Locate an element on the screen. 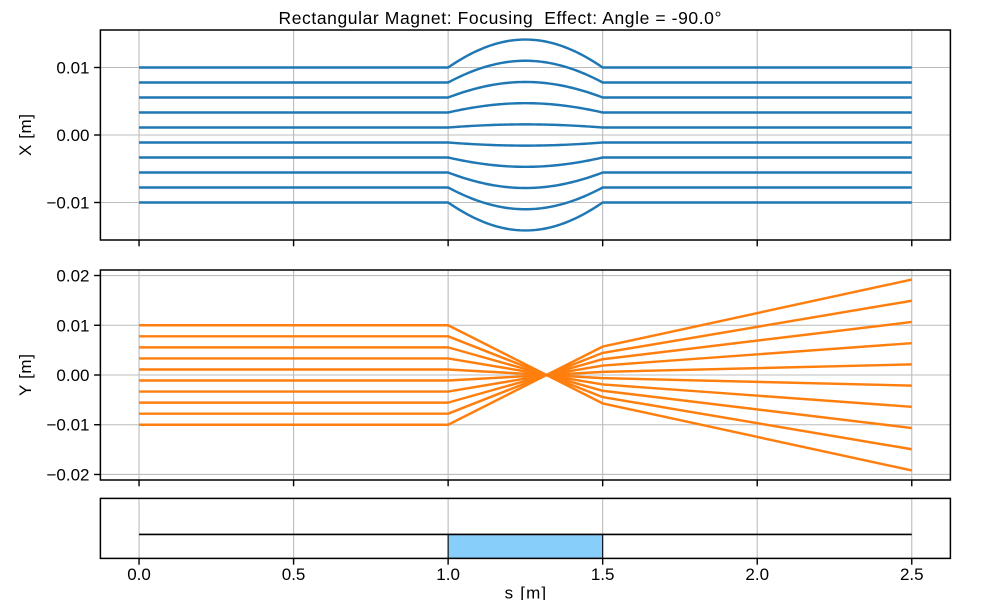  svg-text: 0.02 is located at coordinates (72, 276).